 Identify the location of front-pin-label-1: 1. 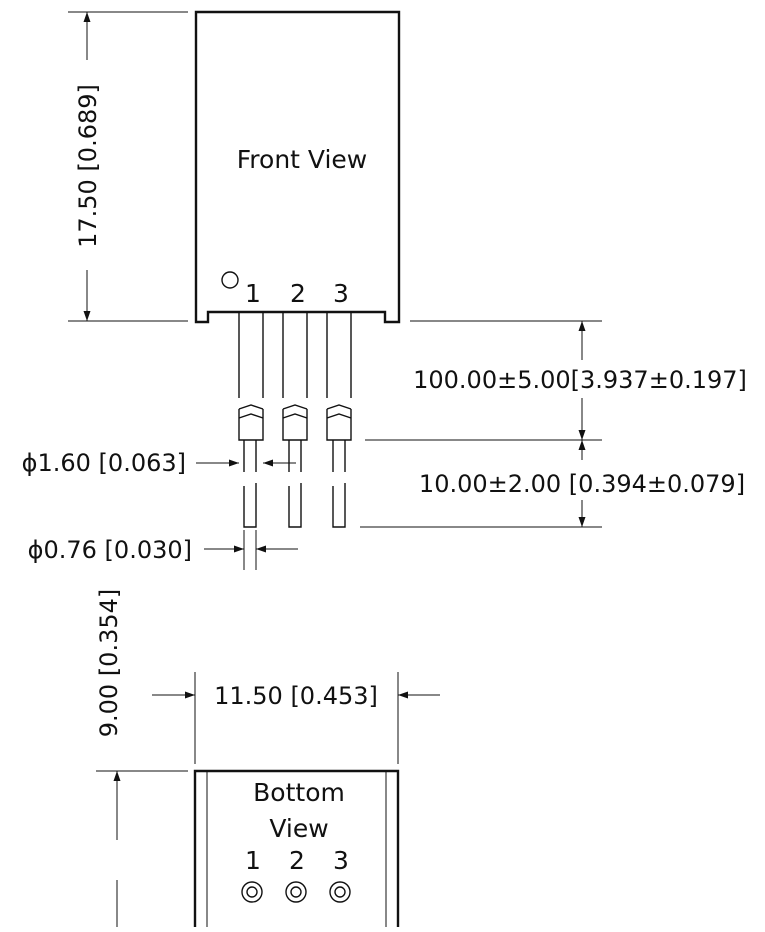
(253, 293).